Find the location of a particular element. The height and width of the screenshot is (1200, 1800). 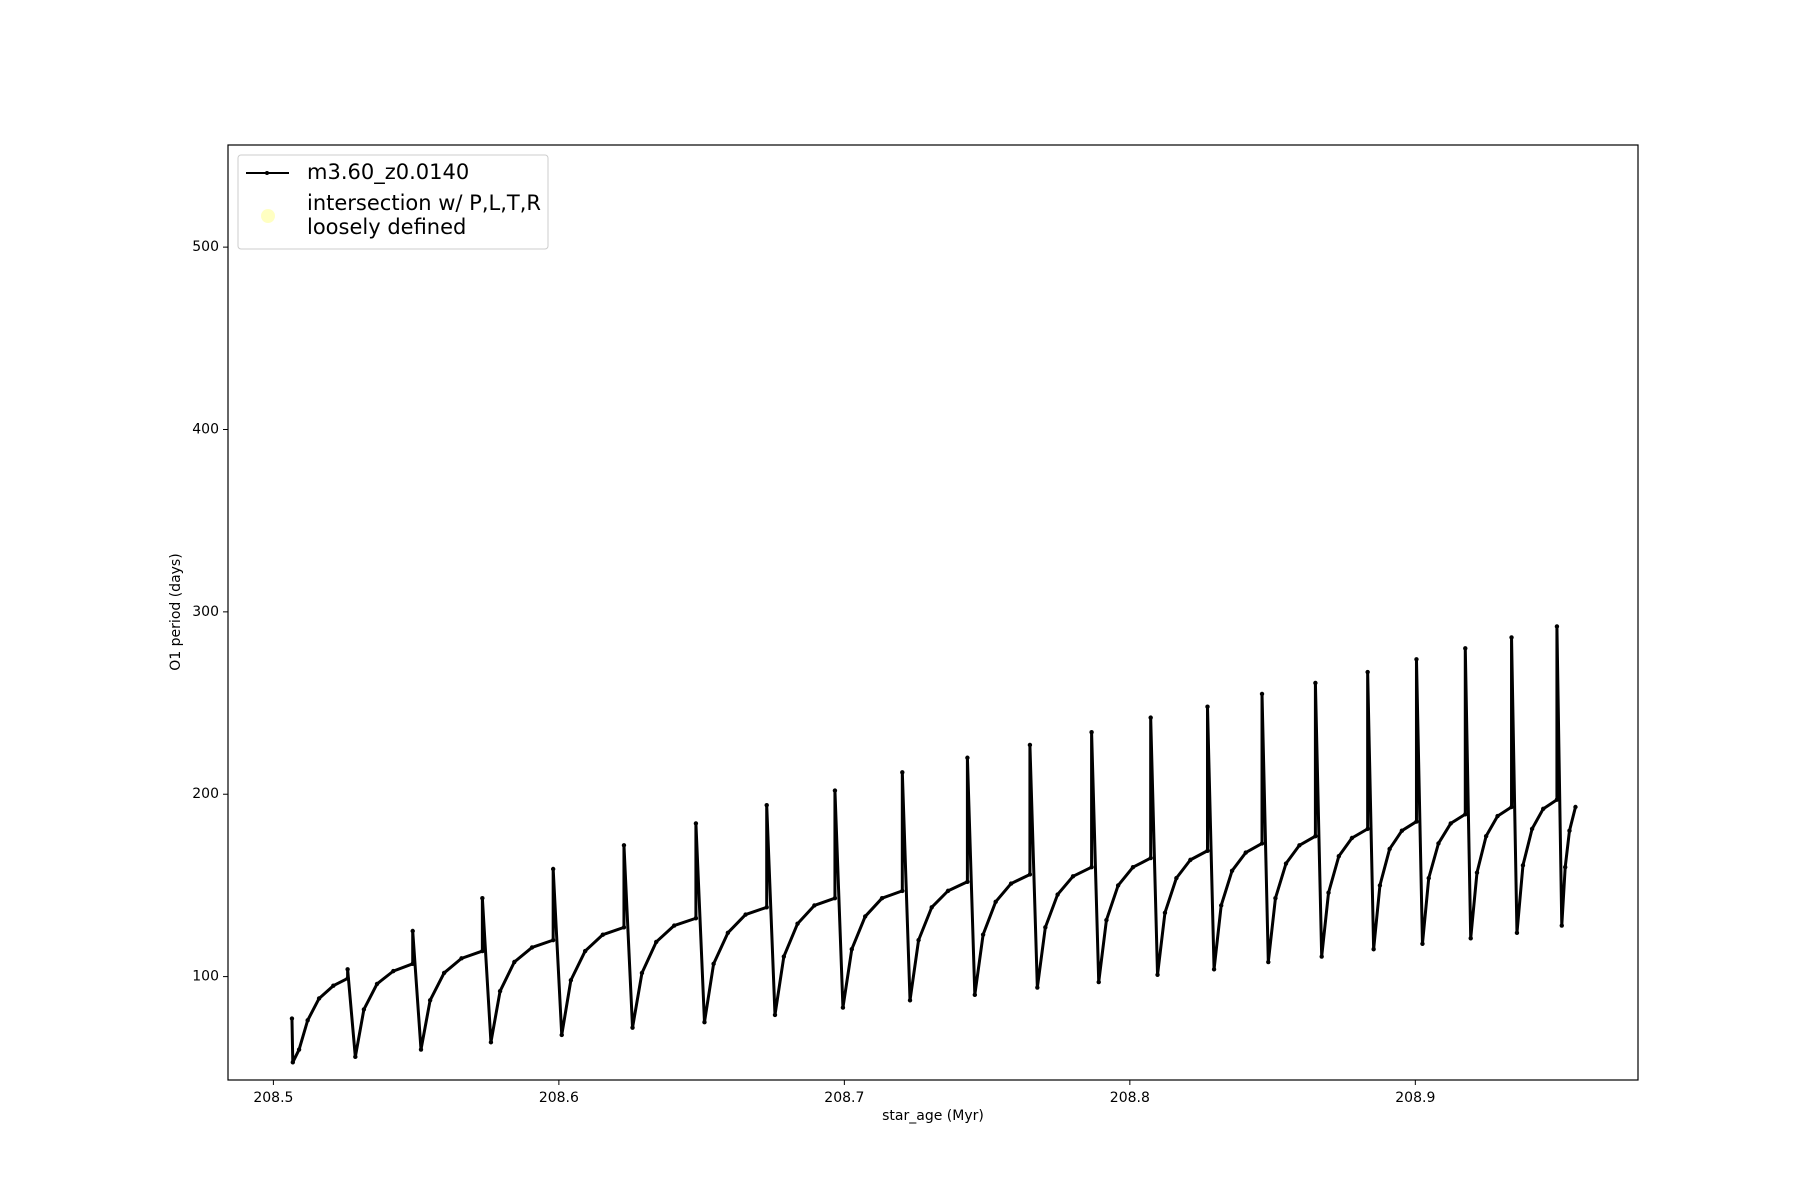

y-tick-label: 100 is located at coordinates (205, 977).